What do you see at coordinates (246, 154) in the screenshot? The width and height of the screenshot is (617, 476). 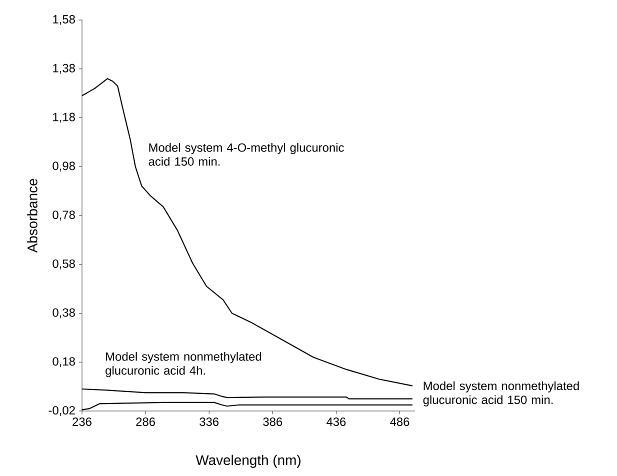 I see `series-label: Model system 4-O-methyl glucuronic acid 150 min.` at bounding box center [246, 154].